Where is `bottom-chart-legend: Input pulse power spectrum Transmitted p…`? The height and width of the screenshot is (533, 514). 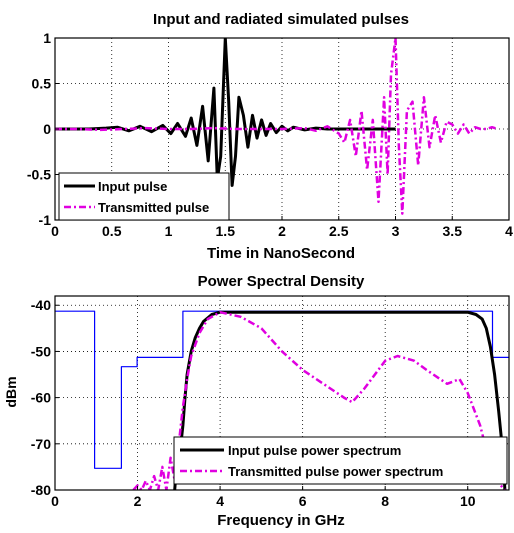 bottom-chart-legend: Input pulse power spectrum Transmitted p… is located at coordinates (340, 460).